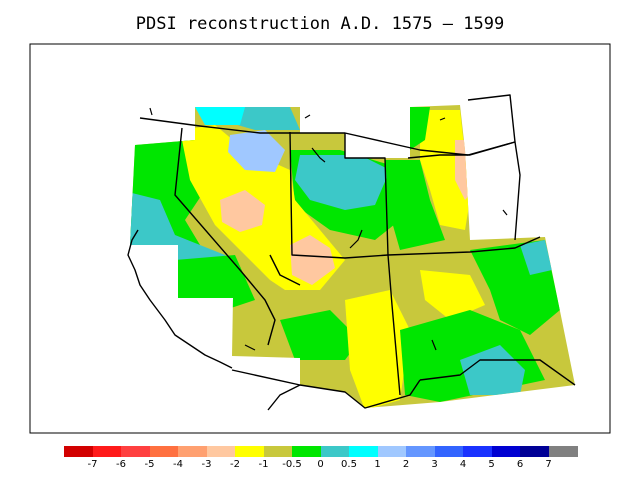 This screenshot has width=640, height=480. Describe the element at coordinates (492, 370) in the screenshot. I see `field-teal-southeast` at that location.